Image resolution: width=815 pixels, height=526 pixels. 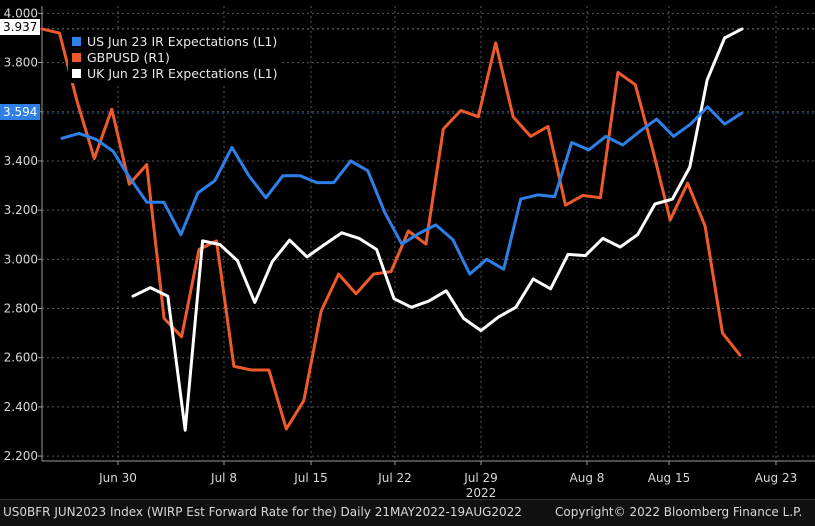 I want to click on legend-label-uk: UK Jun 23 IR Expectations (L1), so click(x=182, y=73).